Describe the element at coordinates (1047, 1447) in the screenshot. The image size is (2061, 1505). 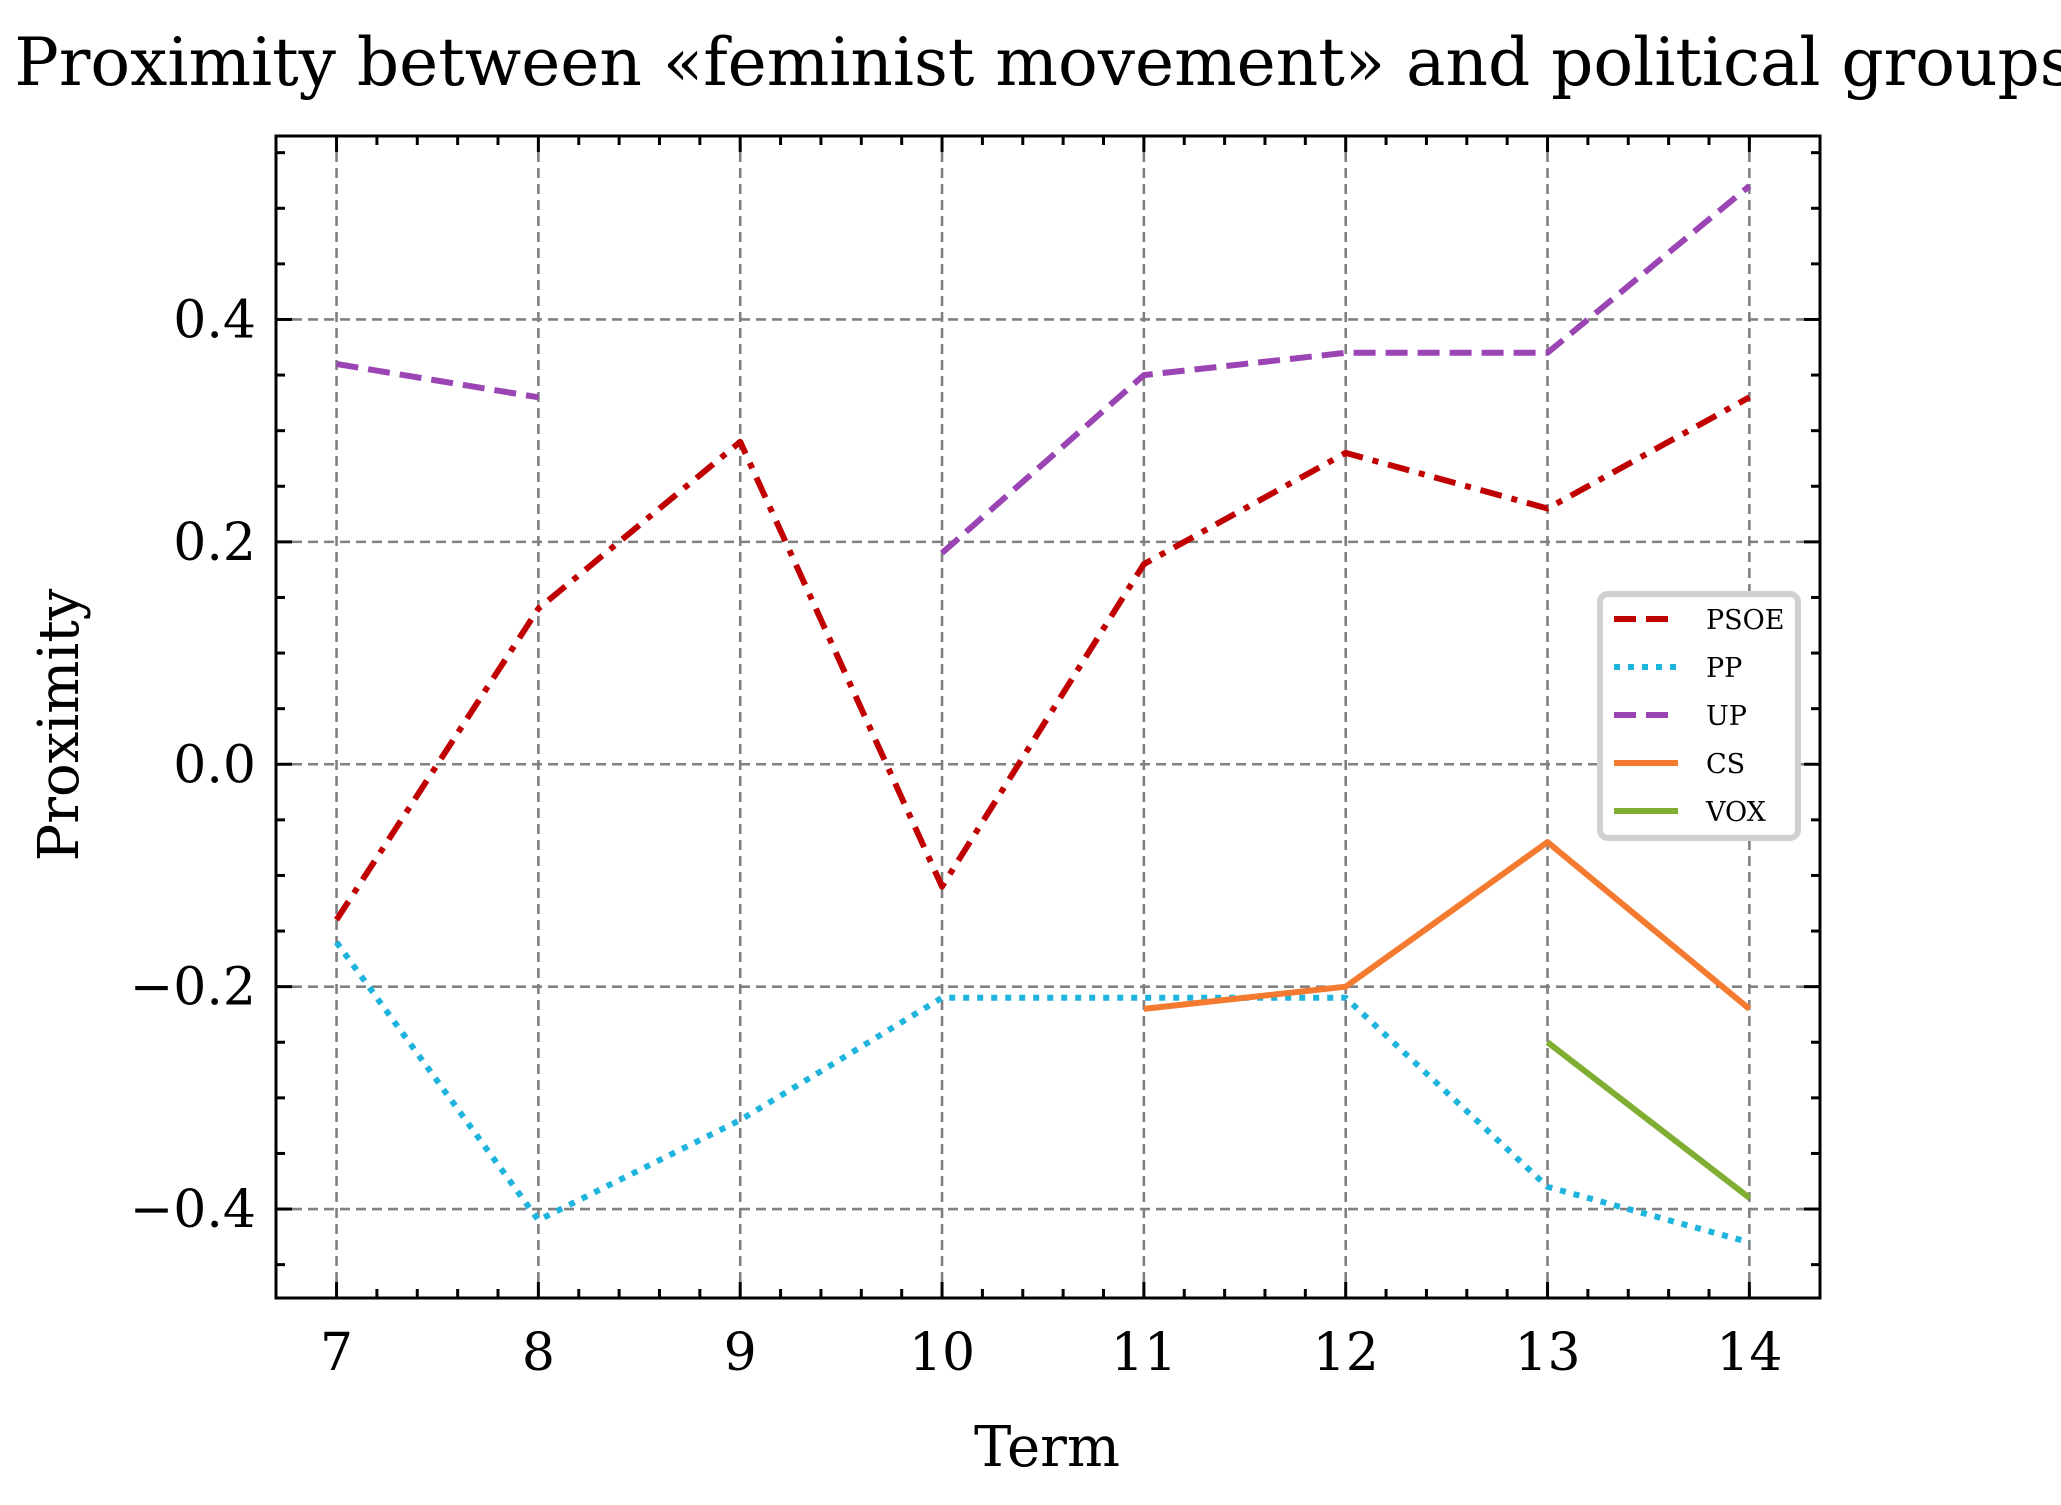
I see `x-axis-label: Term` at that location.